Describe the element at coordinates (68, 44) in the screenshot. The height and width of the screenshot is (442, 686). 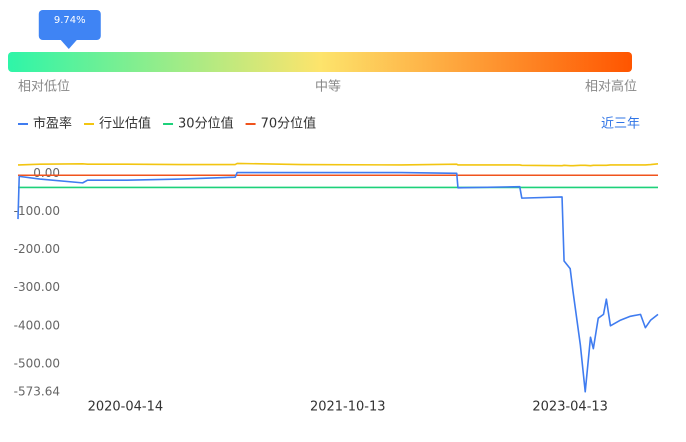
I see `marker-tip` at that location.